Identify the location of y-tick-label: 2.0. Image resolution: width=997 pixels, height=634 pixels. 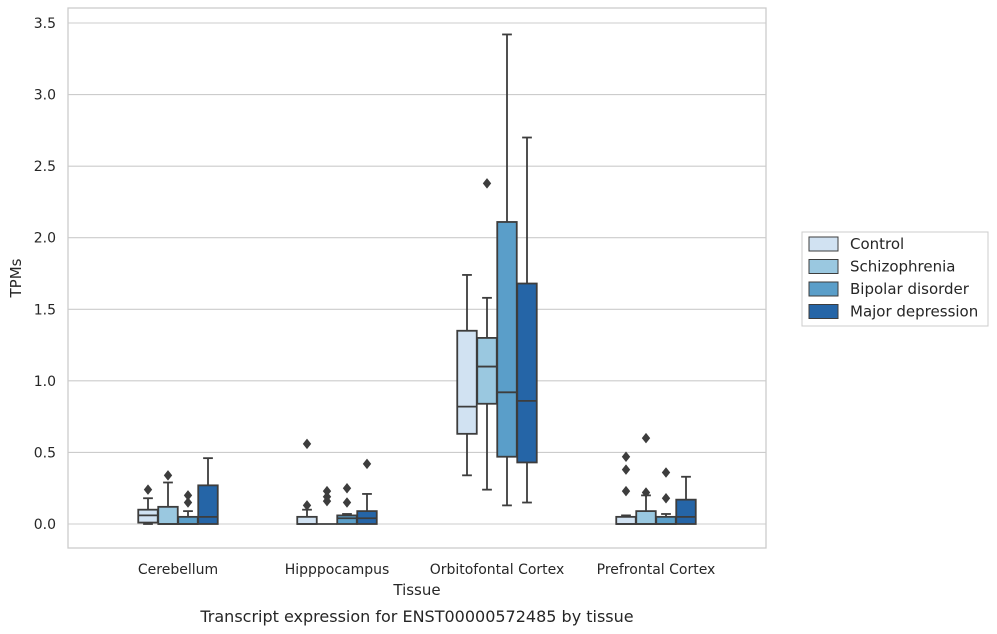
(45, 239).